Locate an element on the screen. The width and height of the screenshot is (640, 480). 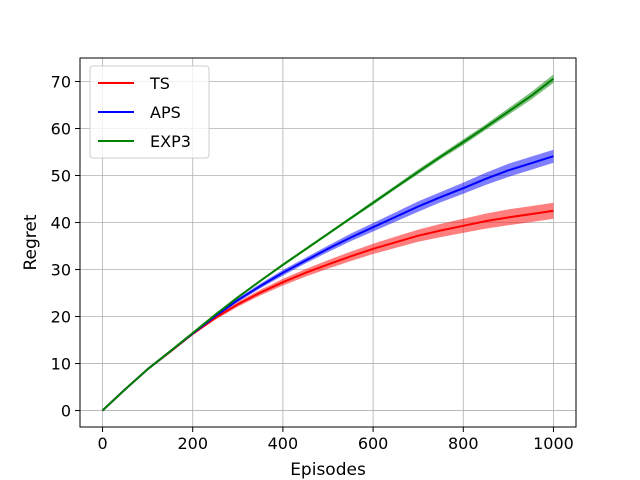
legend: TS APS EXP3 is located at coordinates (149, 112).